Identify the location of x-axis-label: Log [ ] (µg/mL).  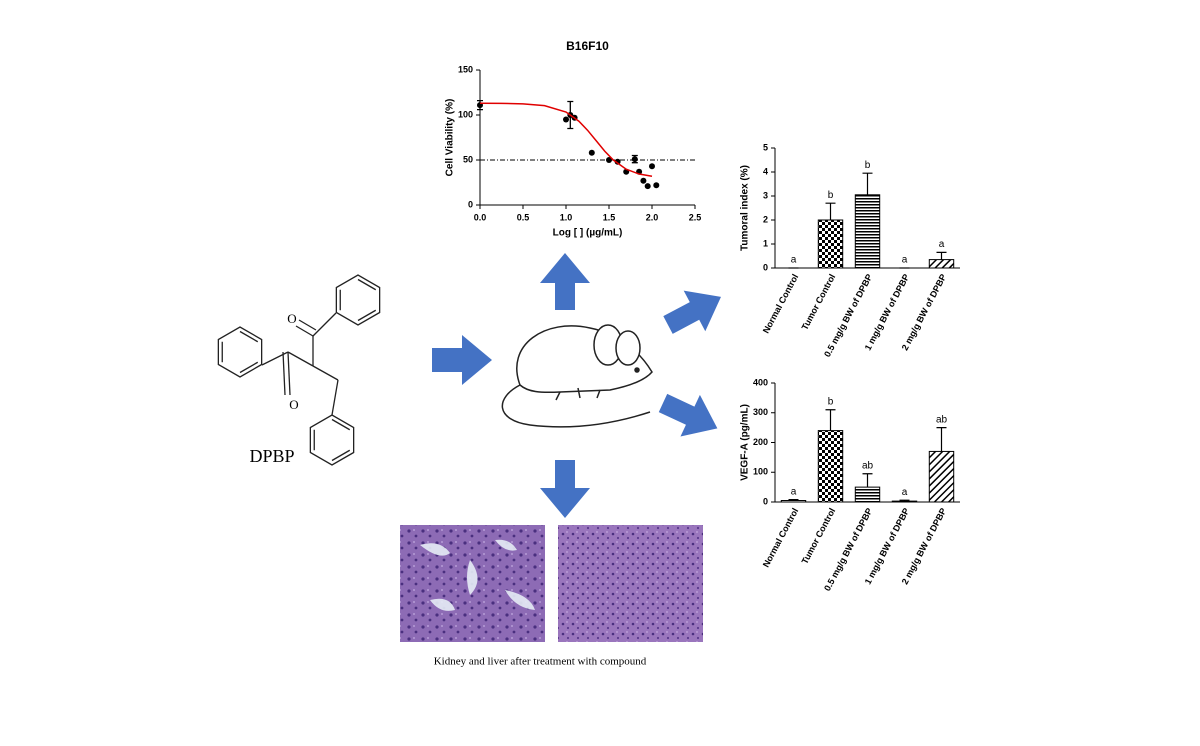
(588, 233).